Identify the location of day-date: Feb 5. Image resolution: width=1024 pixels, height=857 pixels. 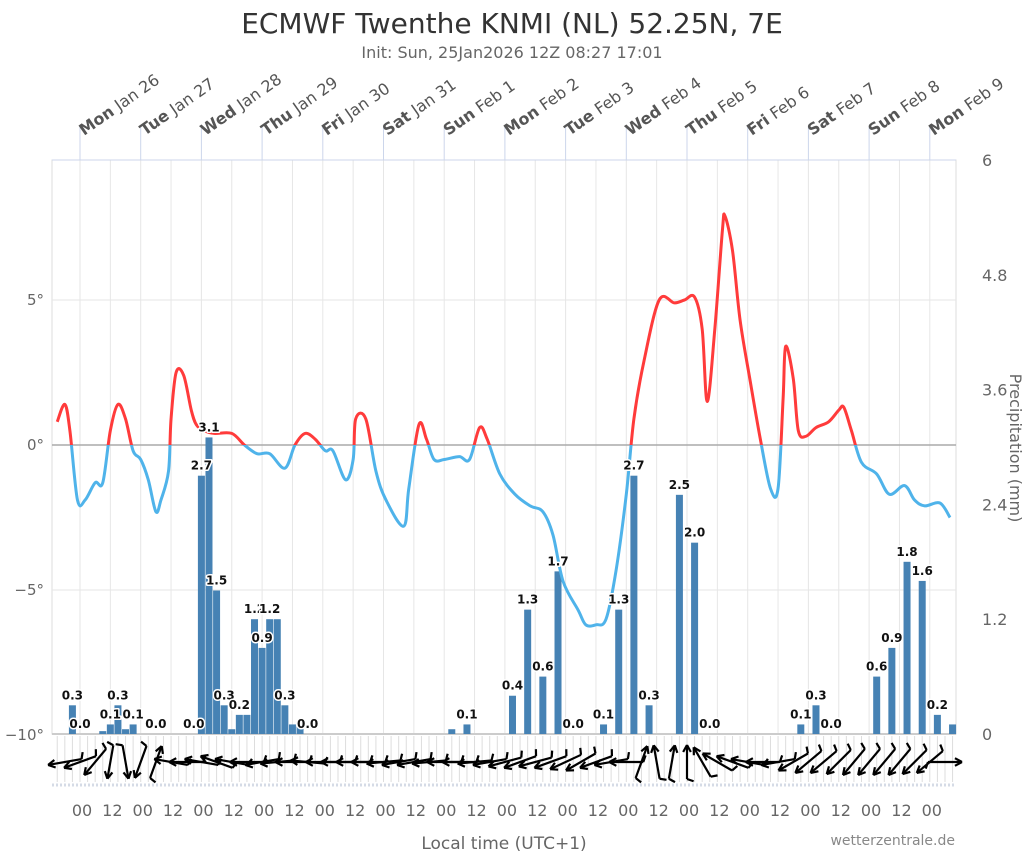
(735, 97).